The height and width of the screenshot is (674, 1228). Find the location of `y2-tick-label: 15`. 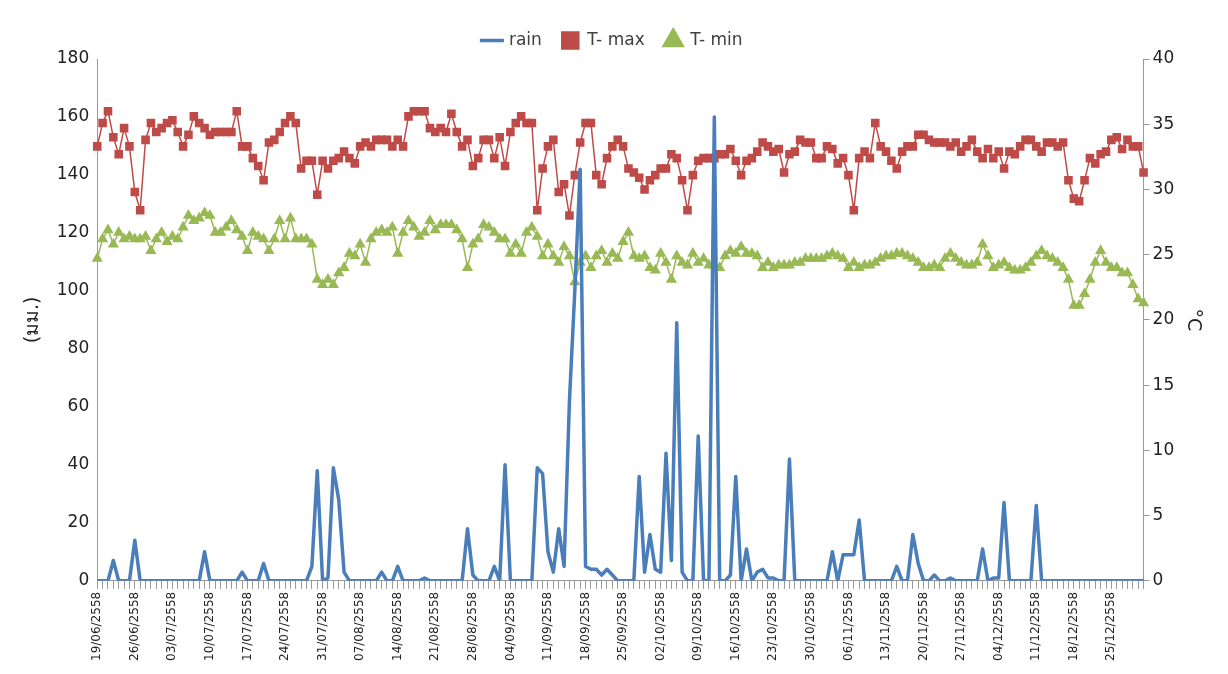

y2-tick-label: 15 is located at coordinates (1163, 383).